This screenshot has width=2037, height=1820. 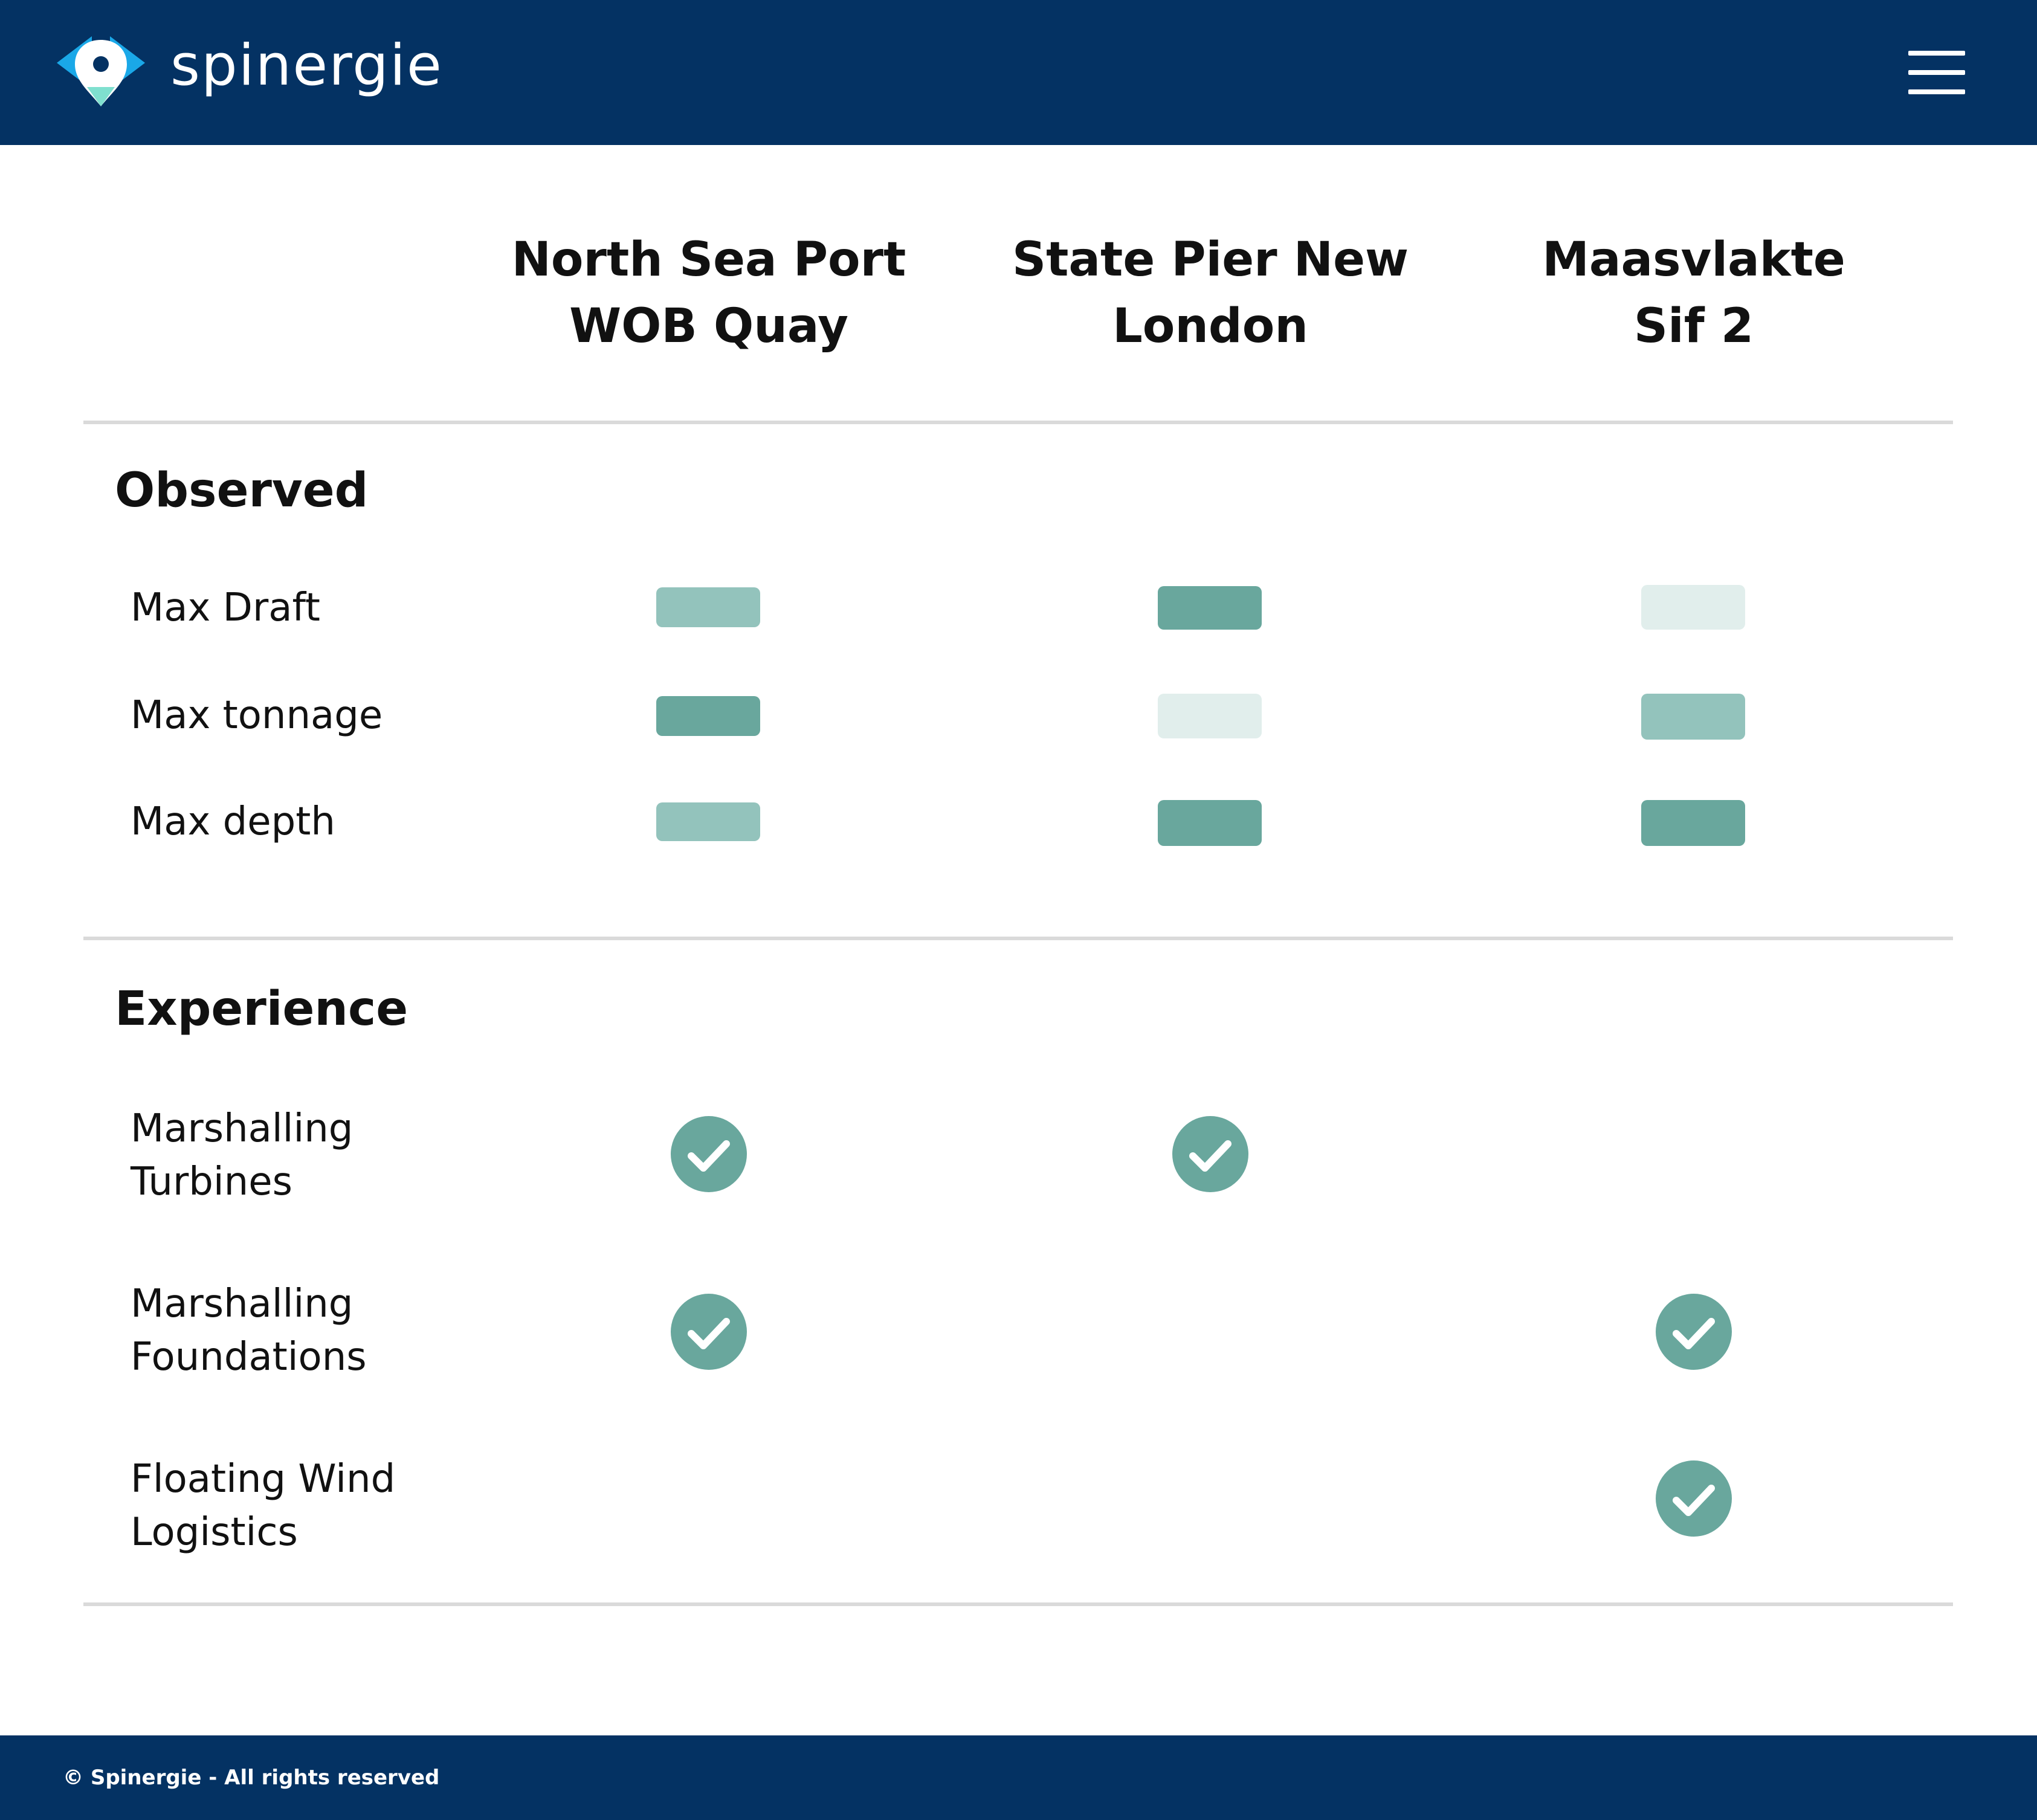 What do you see at coordinates (249, 1330) in the screenshot?
I see `row-label-marshalling-foundations: Marshalling Foundations` at bounding box center [249, 1330].